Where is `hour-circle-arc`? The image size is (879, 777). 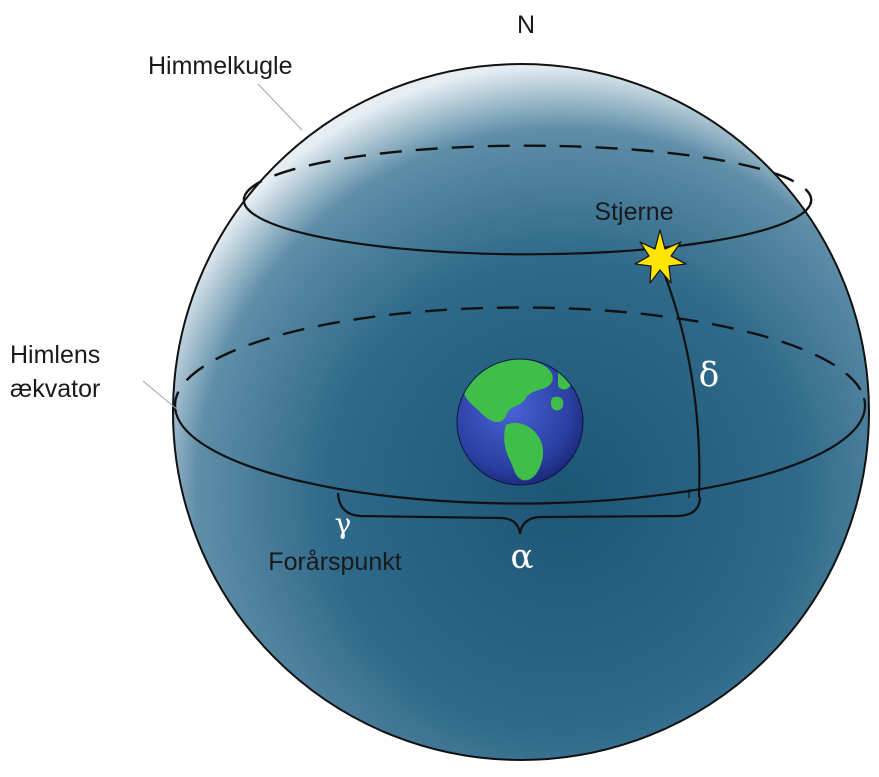 hour-circle-arc is located at coordinates (678, 377).